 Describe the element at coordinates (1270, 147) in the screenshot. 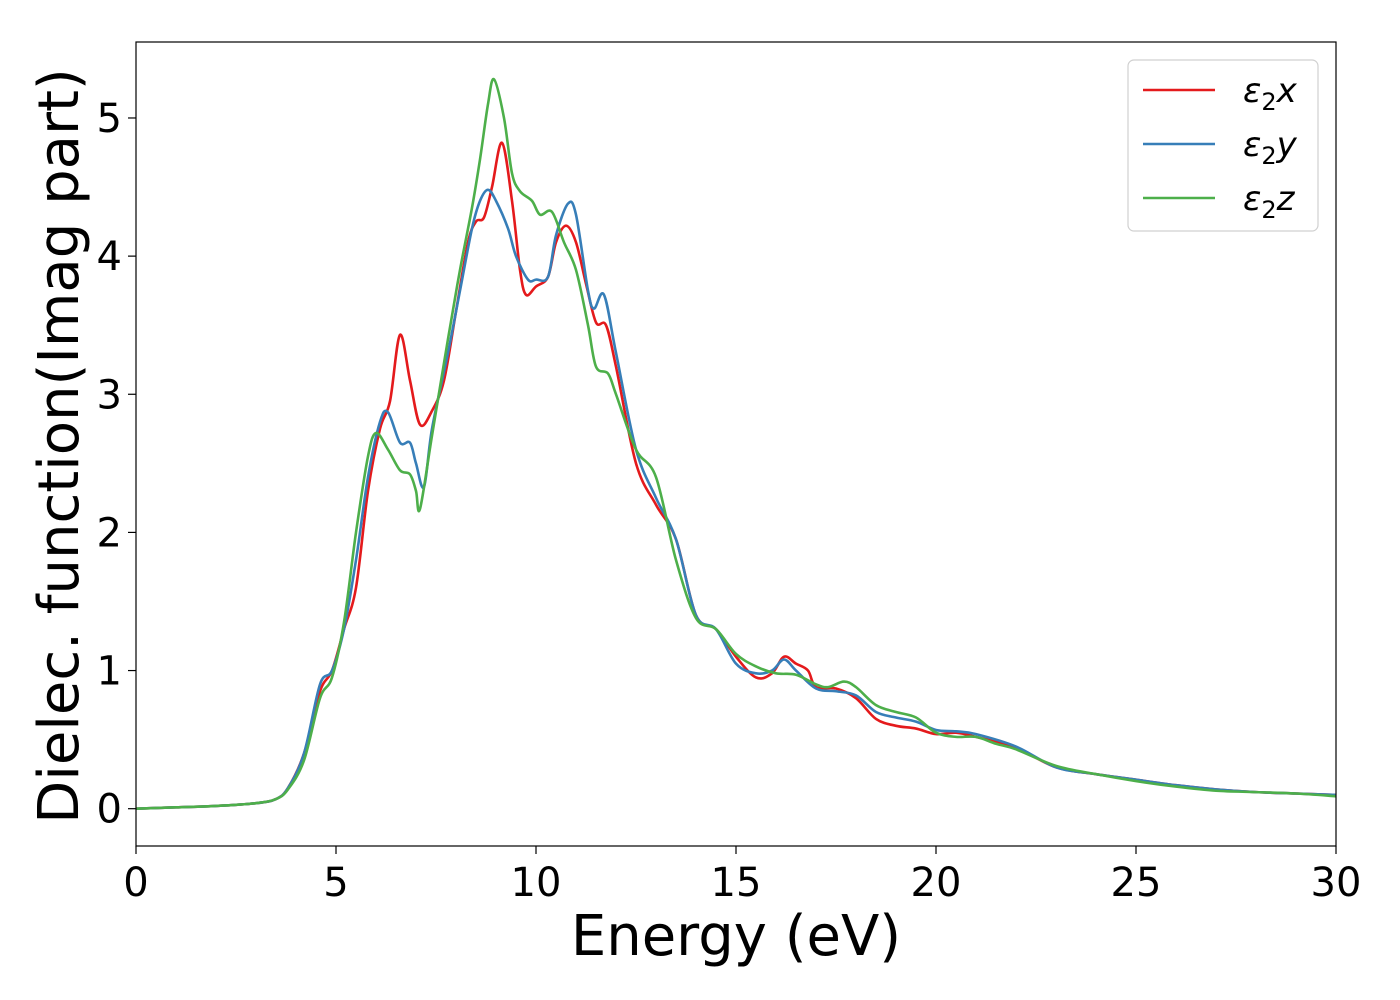

I see `legend-label-y: ε2y` at that location.